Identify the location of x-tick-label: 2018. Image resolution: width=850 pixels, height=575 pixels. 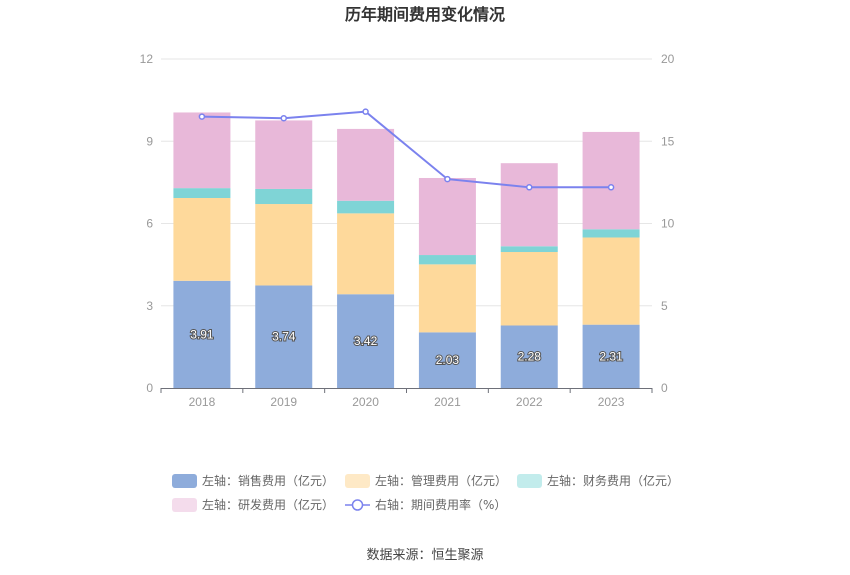
(202, 402).